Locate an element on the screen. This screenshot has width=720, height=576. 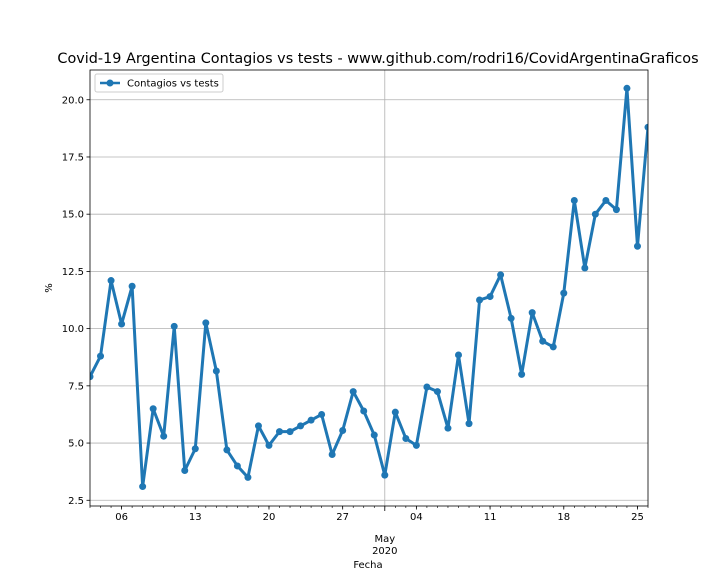
legend-label: Contagios vs tests is located at coordinates (173, 84).